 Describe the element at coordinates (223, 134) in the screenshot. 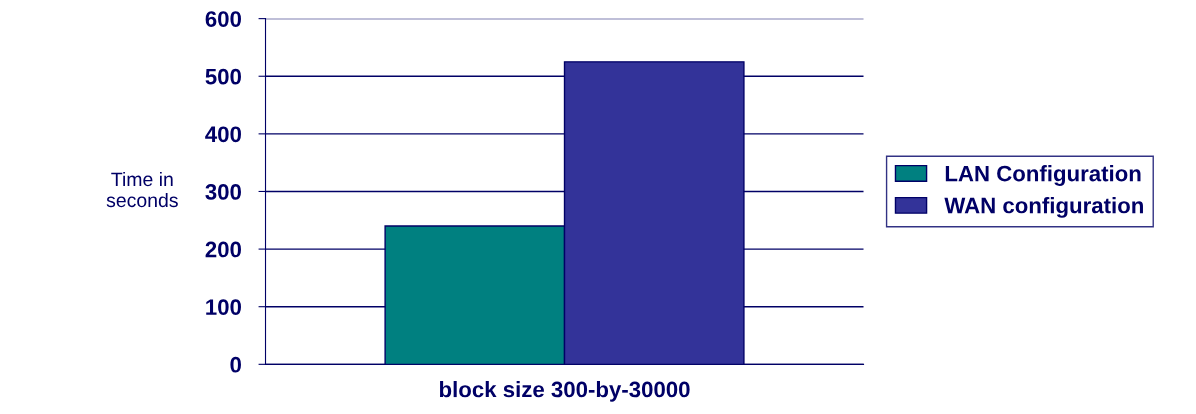

I see `y-tick-label: 400` at that location.